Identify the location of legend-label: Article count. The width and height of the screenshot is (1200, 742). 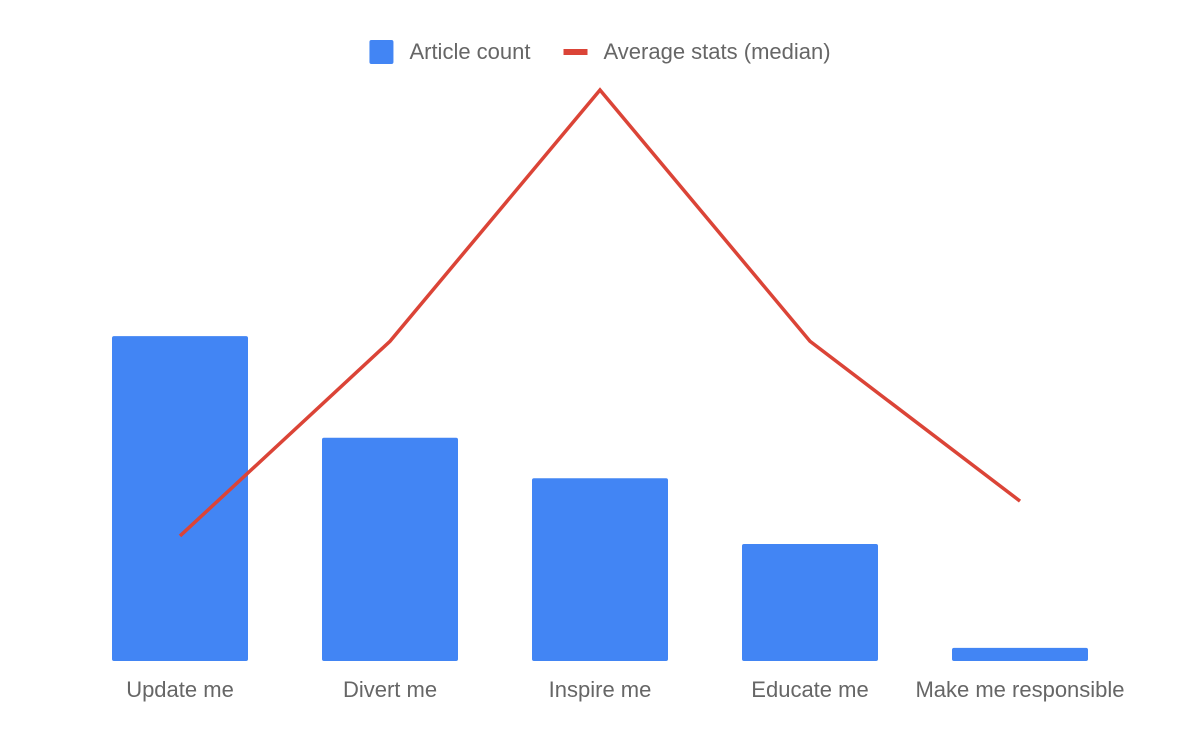
(469, 51).